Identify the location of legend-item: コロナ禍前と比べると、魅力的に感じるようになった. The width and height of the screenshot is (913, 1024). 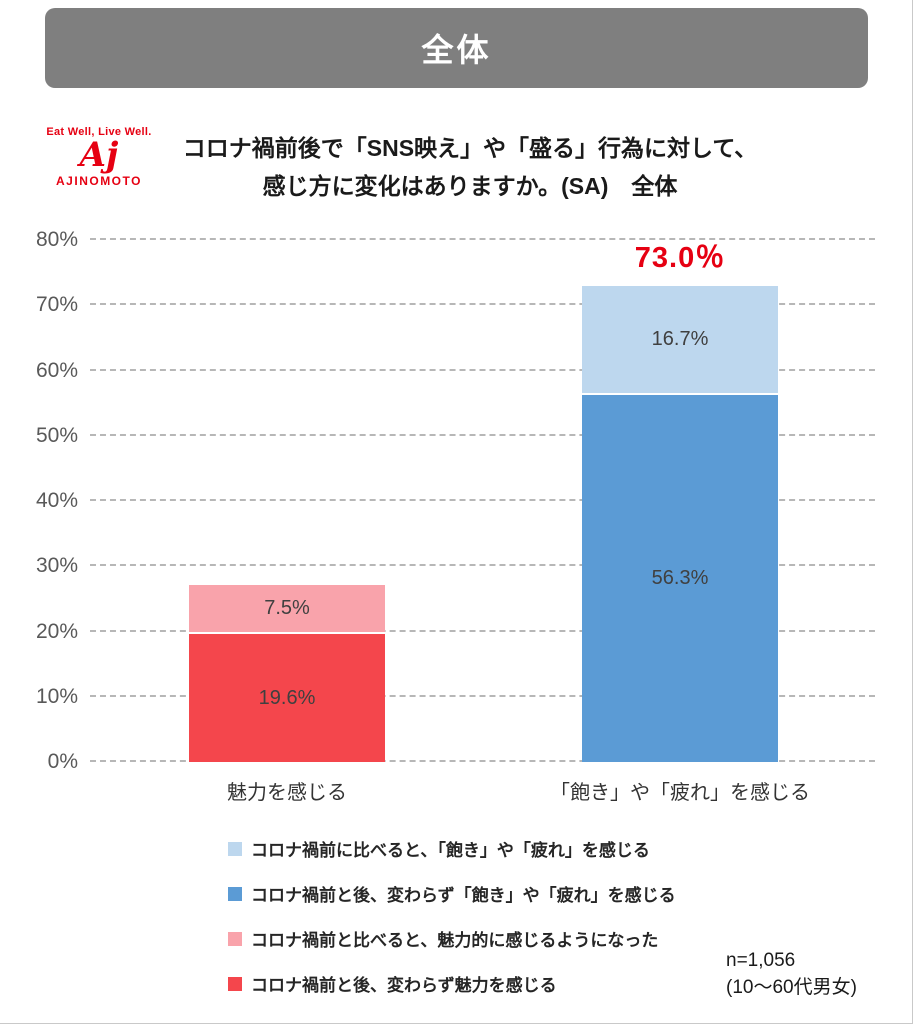
(452, 938).